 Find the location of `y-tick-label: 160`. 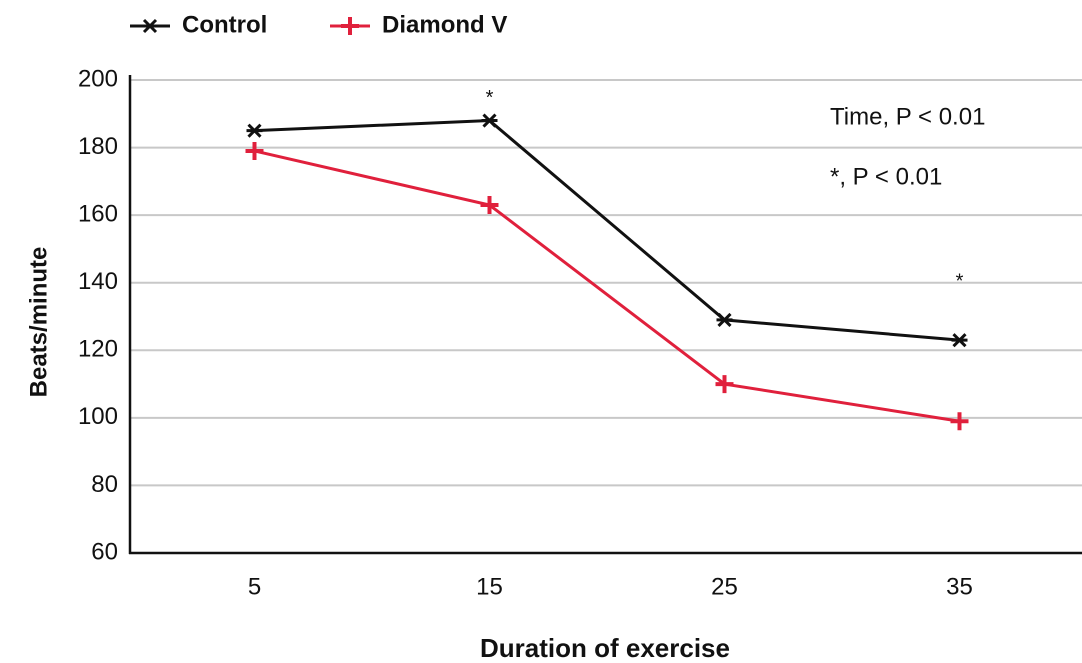

y-tick-label: 160 is located at coordinates (98, 213).